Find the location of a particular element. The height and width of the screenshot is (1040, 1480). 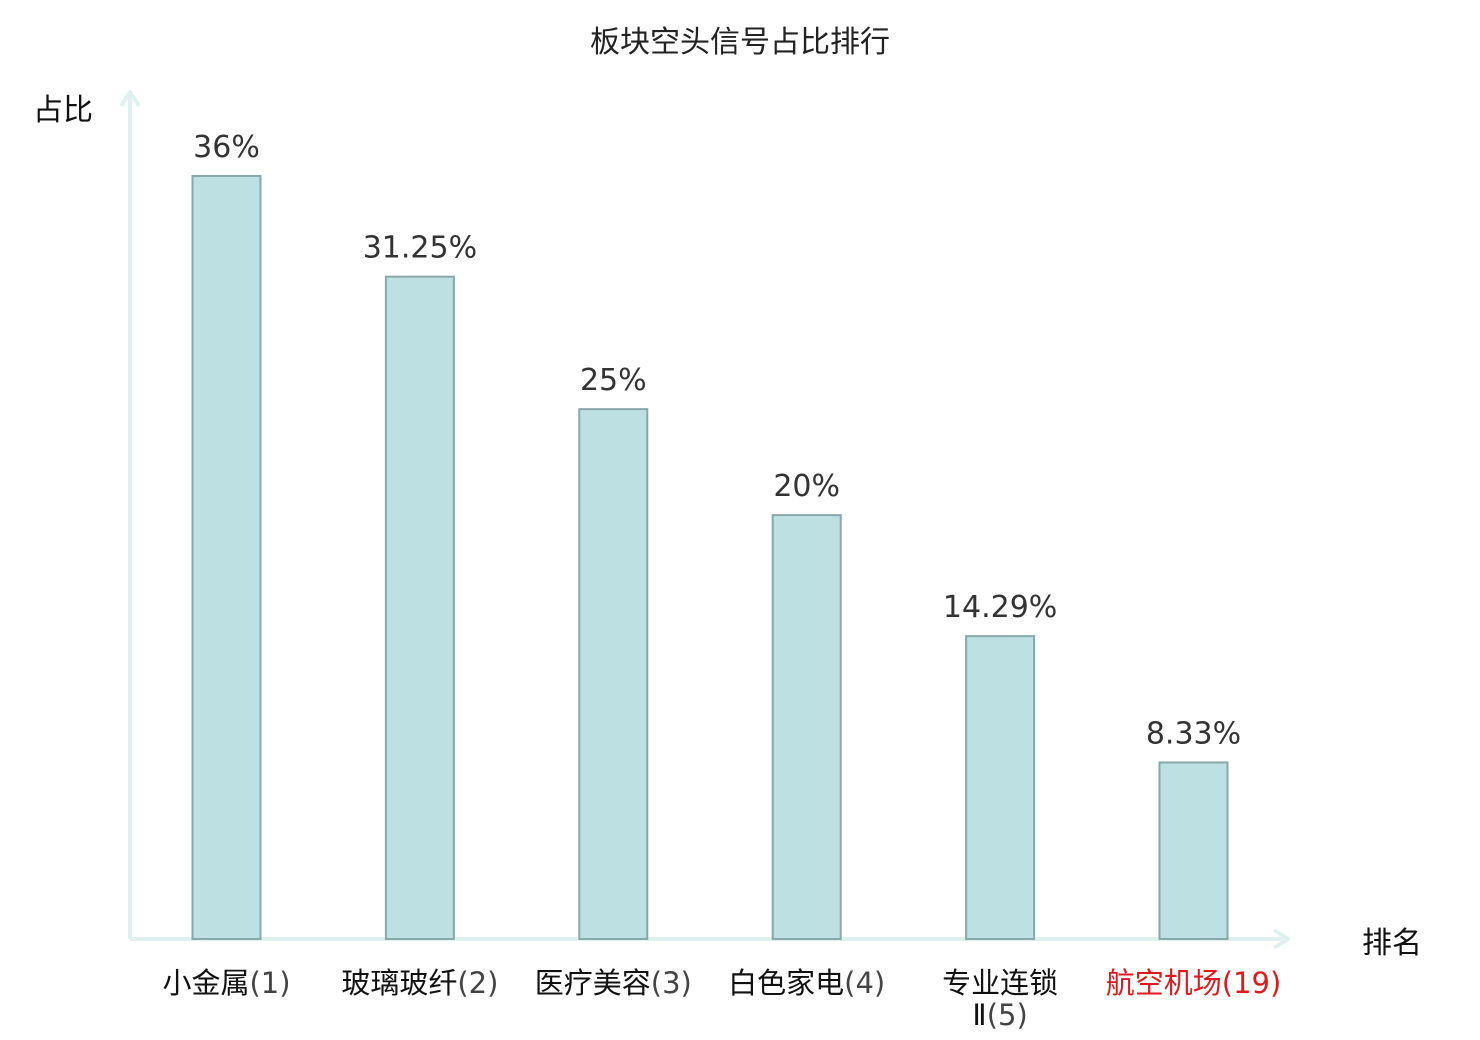

category-rank: (5) is located at coordinates (1007, 1015).